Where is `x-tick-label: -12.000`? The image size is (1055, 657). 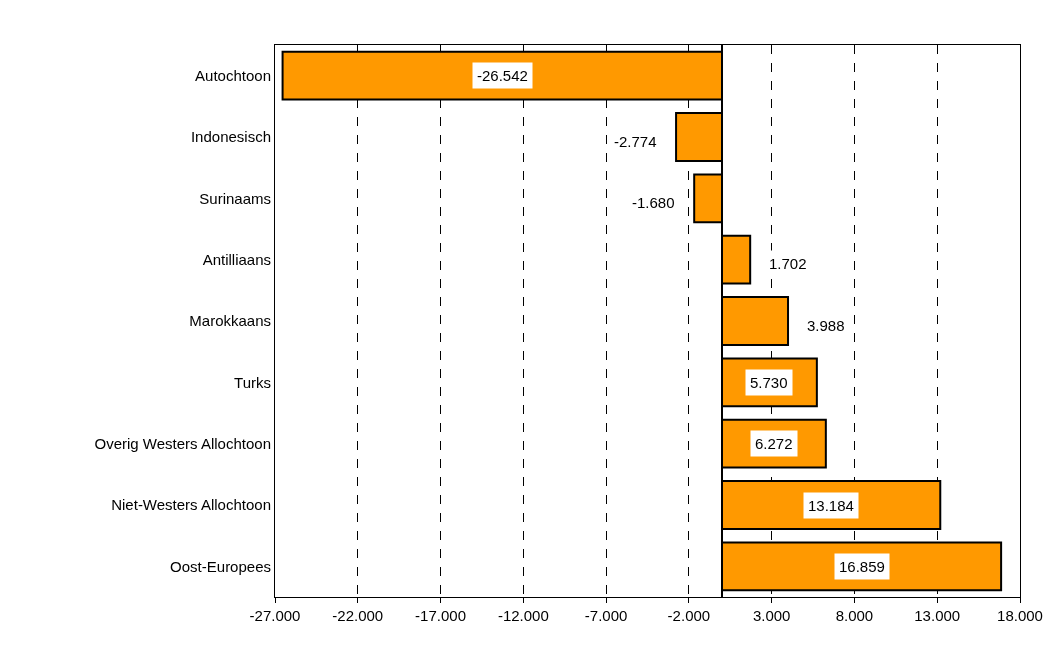
x-tick-label: -12.000 is located at coordinates (523, 615).